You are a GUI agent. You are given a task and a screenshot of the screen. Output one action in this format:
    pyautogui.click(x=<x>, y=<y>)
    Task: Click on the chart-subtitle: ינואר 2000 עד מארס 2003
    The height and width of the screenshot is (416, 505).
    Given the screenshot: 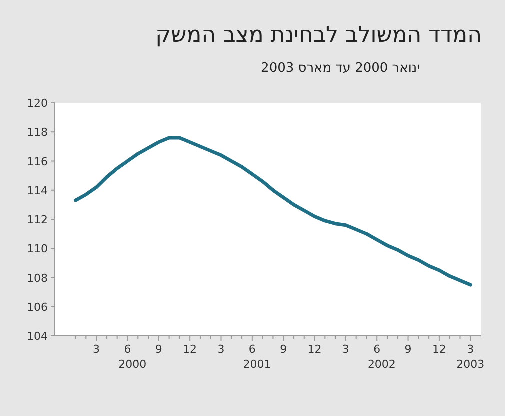 What is the action you would take?
    pyautogui.click(x=340, y=68)
    